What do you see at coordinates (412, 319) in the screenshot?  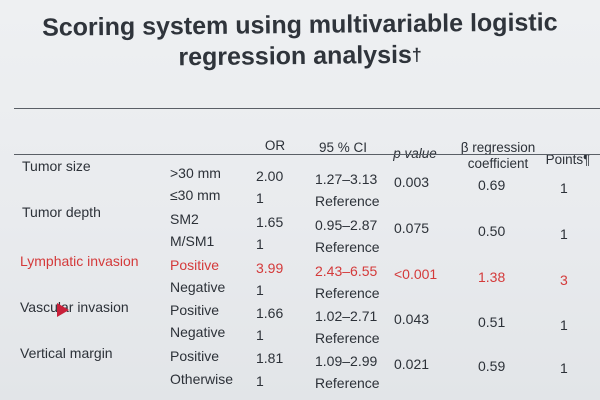 I see `p-value: 0.043` at bounding box center [412, 319].